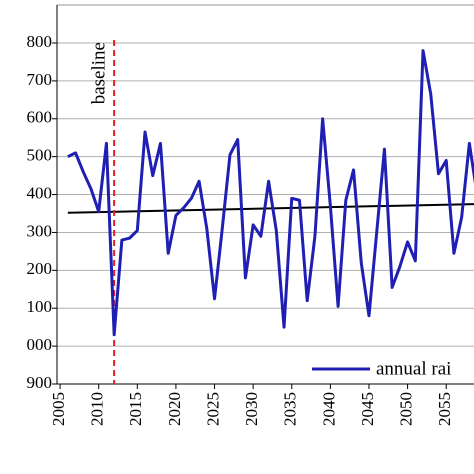 The image size is (474, 474). I want to click on baseline-label: baseline, so click(99, 73).